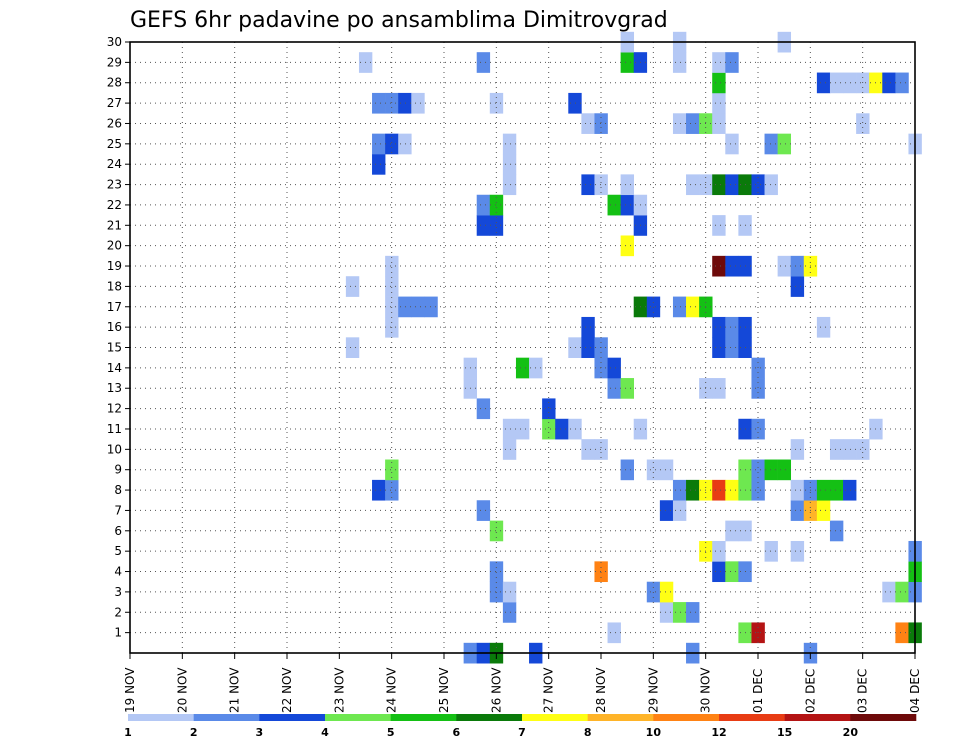  Describe the element at coordinates (392, 690) in the screenshot. I see `x-tick-label: 24 NOV` at that location.